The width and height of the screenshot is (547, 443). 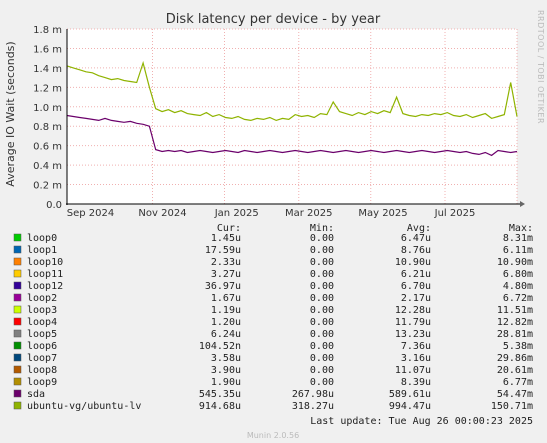 I want to click on x-tick-label: Mar 2025, so click(x=309, y=213).